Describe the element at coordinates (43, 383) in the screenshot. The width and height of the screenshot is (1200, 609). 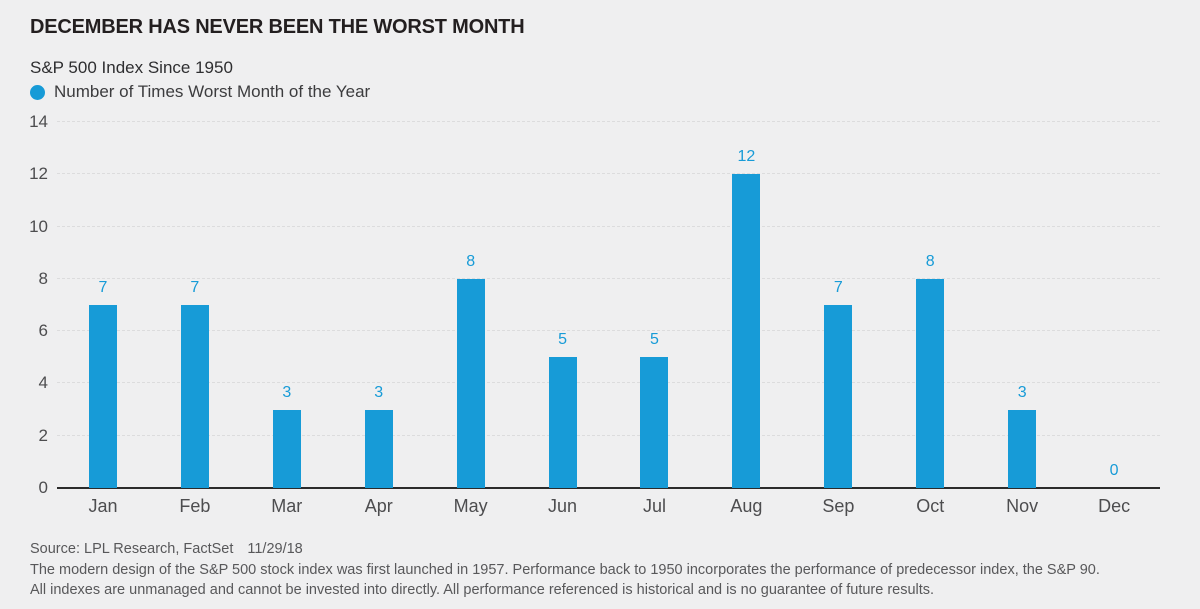
I see `y-tick-label-4: 4` at that location.